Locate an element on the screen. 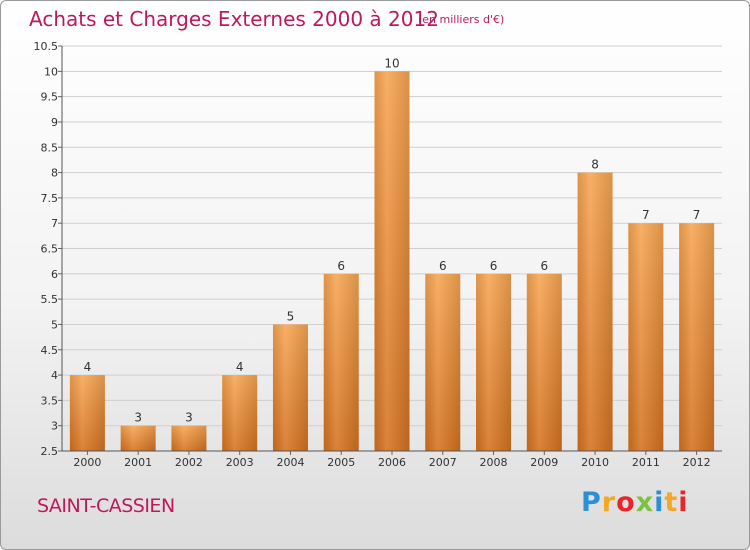 Image resolution: width=750 pixels, height=550 pixels. y-tick-label: 3.5 is located at coordinates (50, 400).